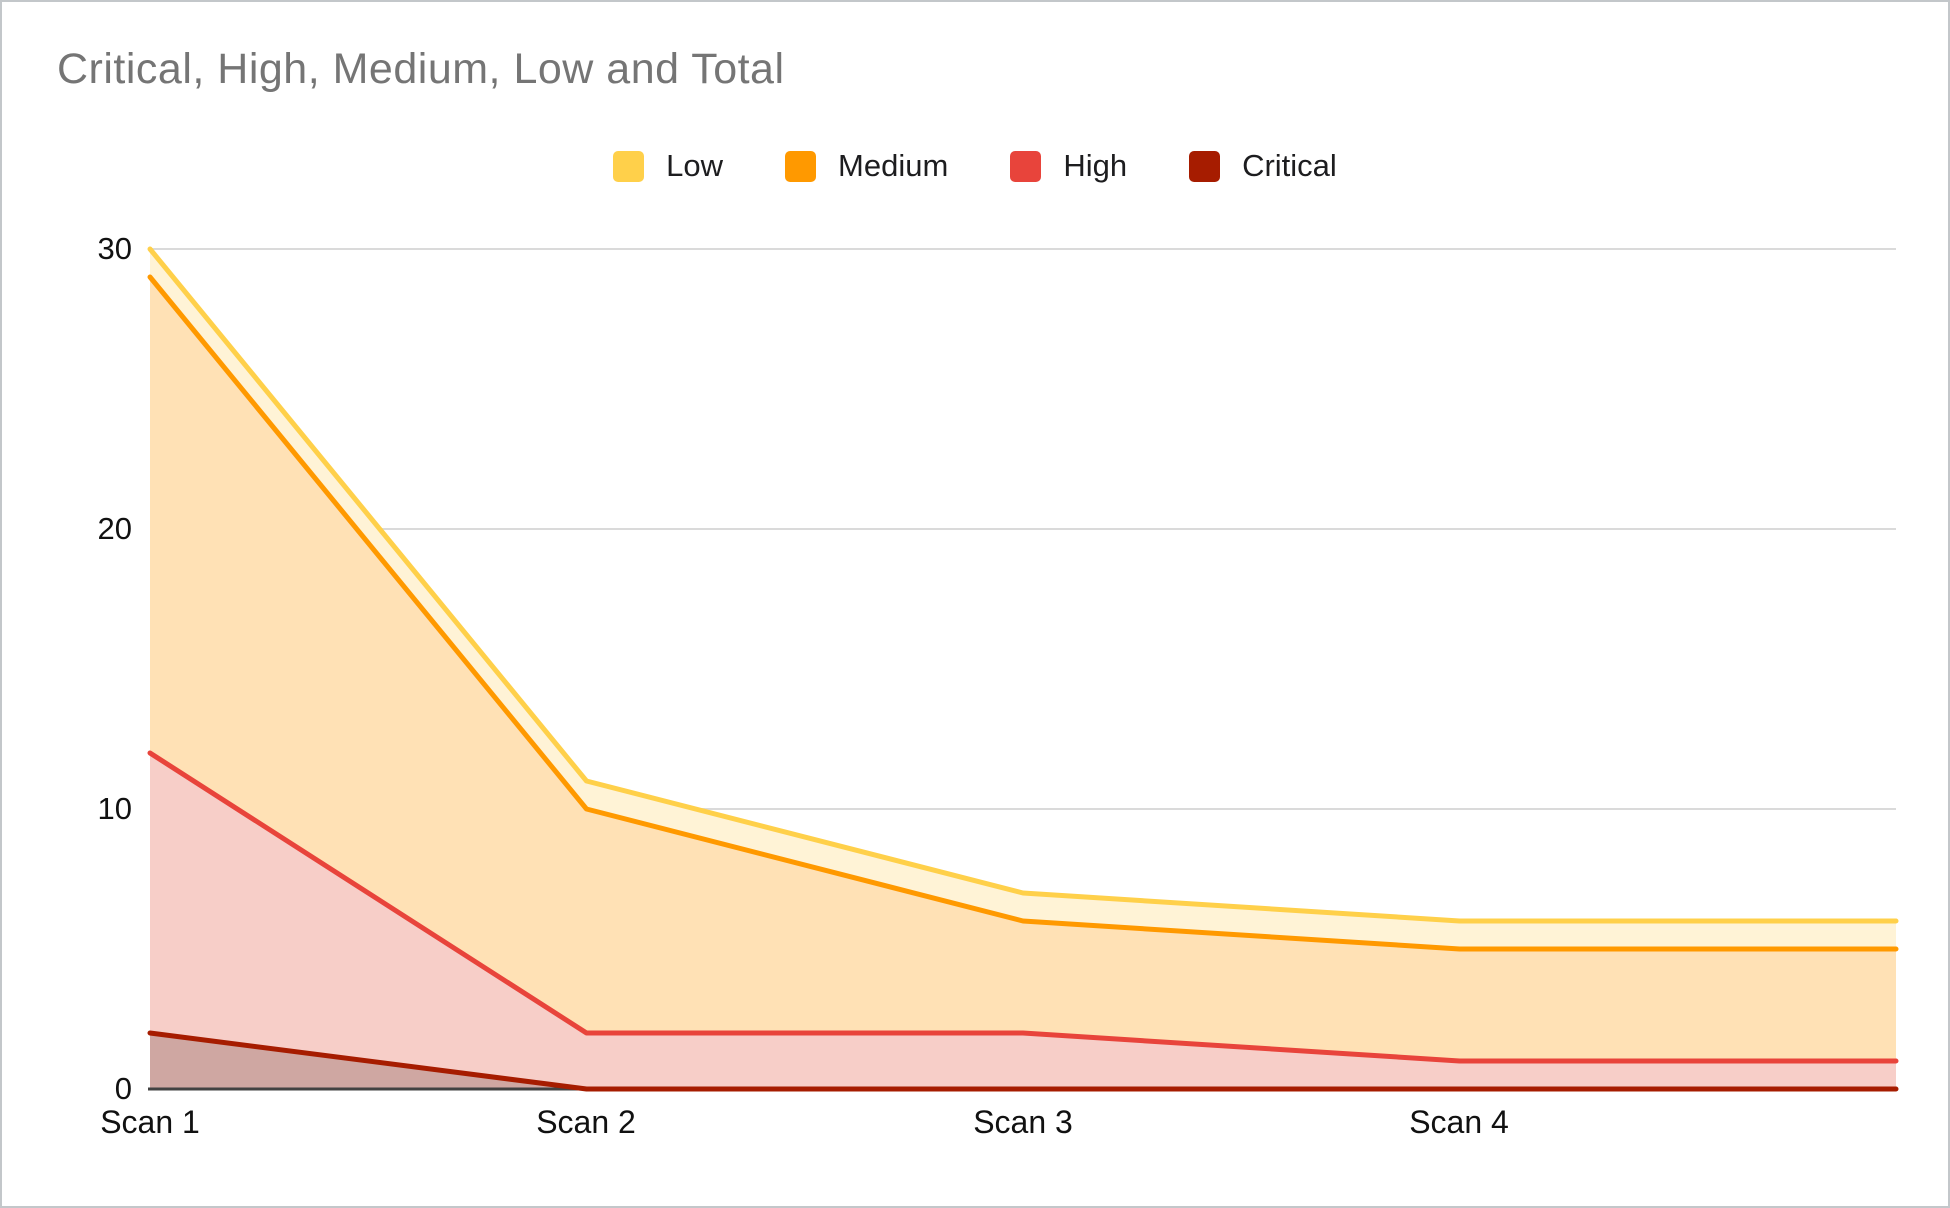 The width and height of the screenshot is (1950, 1208). Describe the element at coordinates (893, 165) in the screenshot. I see `legend-label: Medium` at that location.